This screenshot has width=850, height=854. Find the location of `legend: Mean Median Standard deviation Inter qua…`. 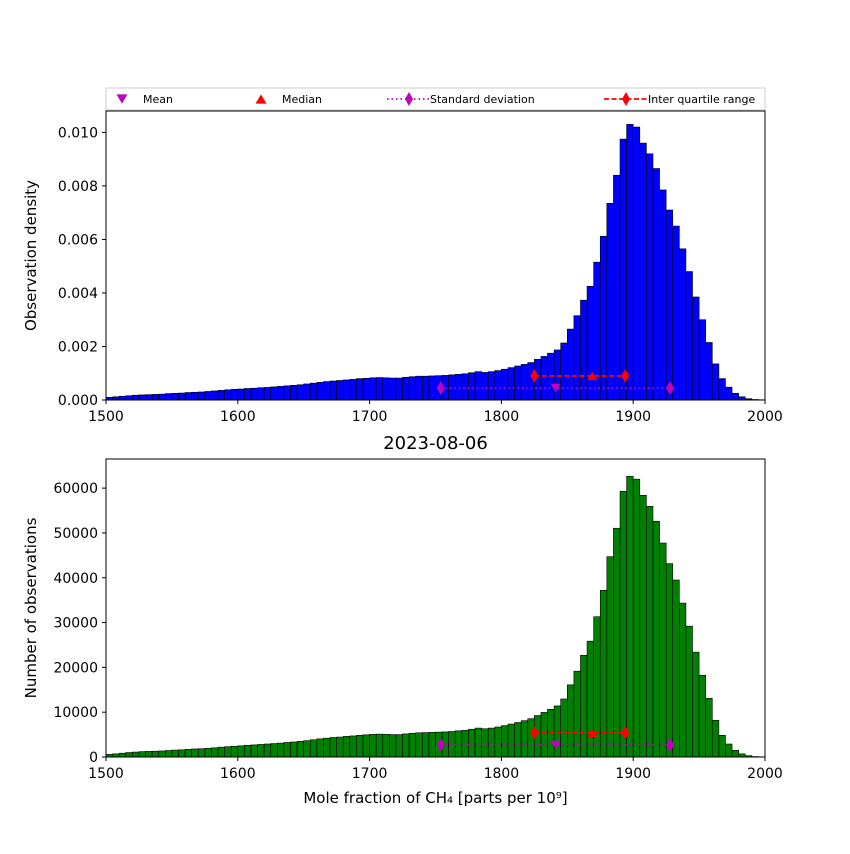

legend: Mean Median Standard deviation Inter qua… is located at coordinates (435, 99).